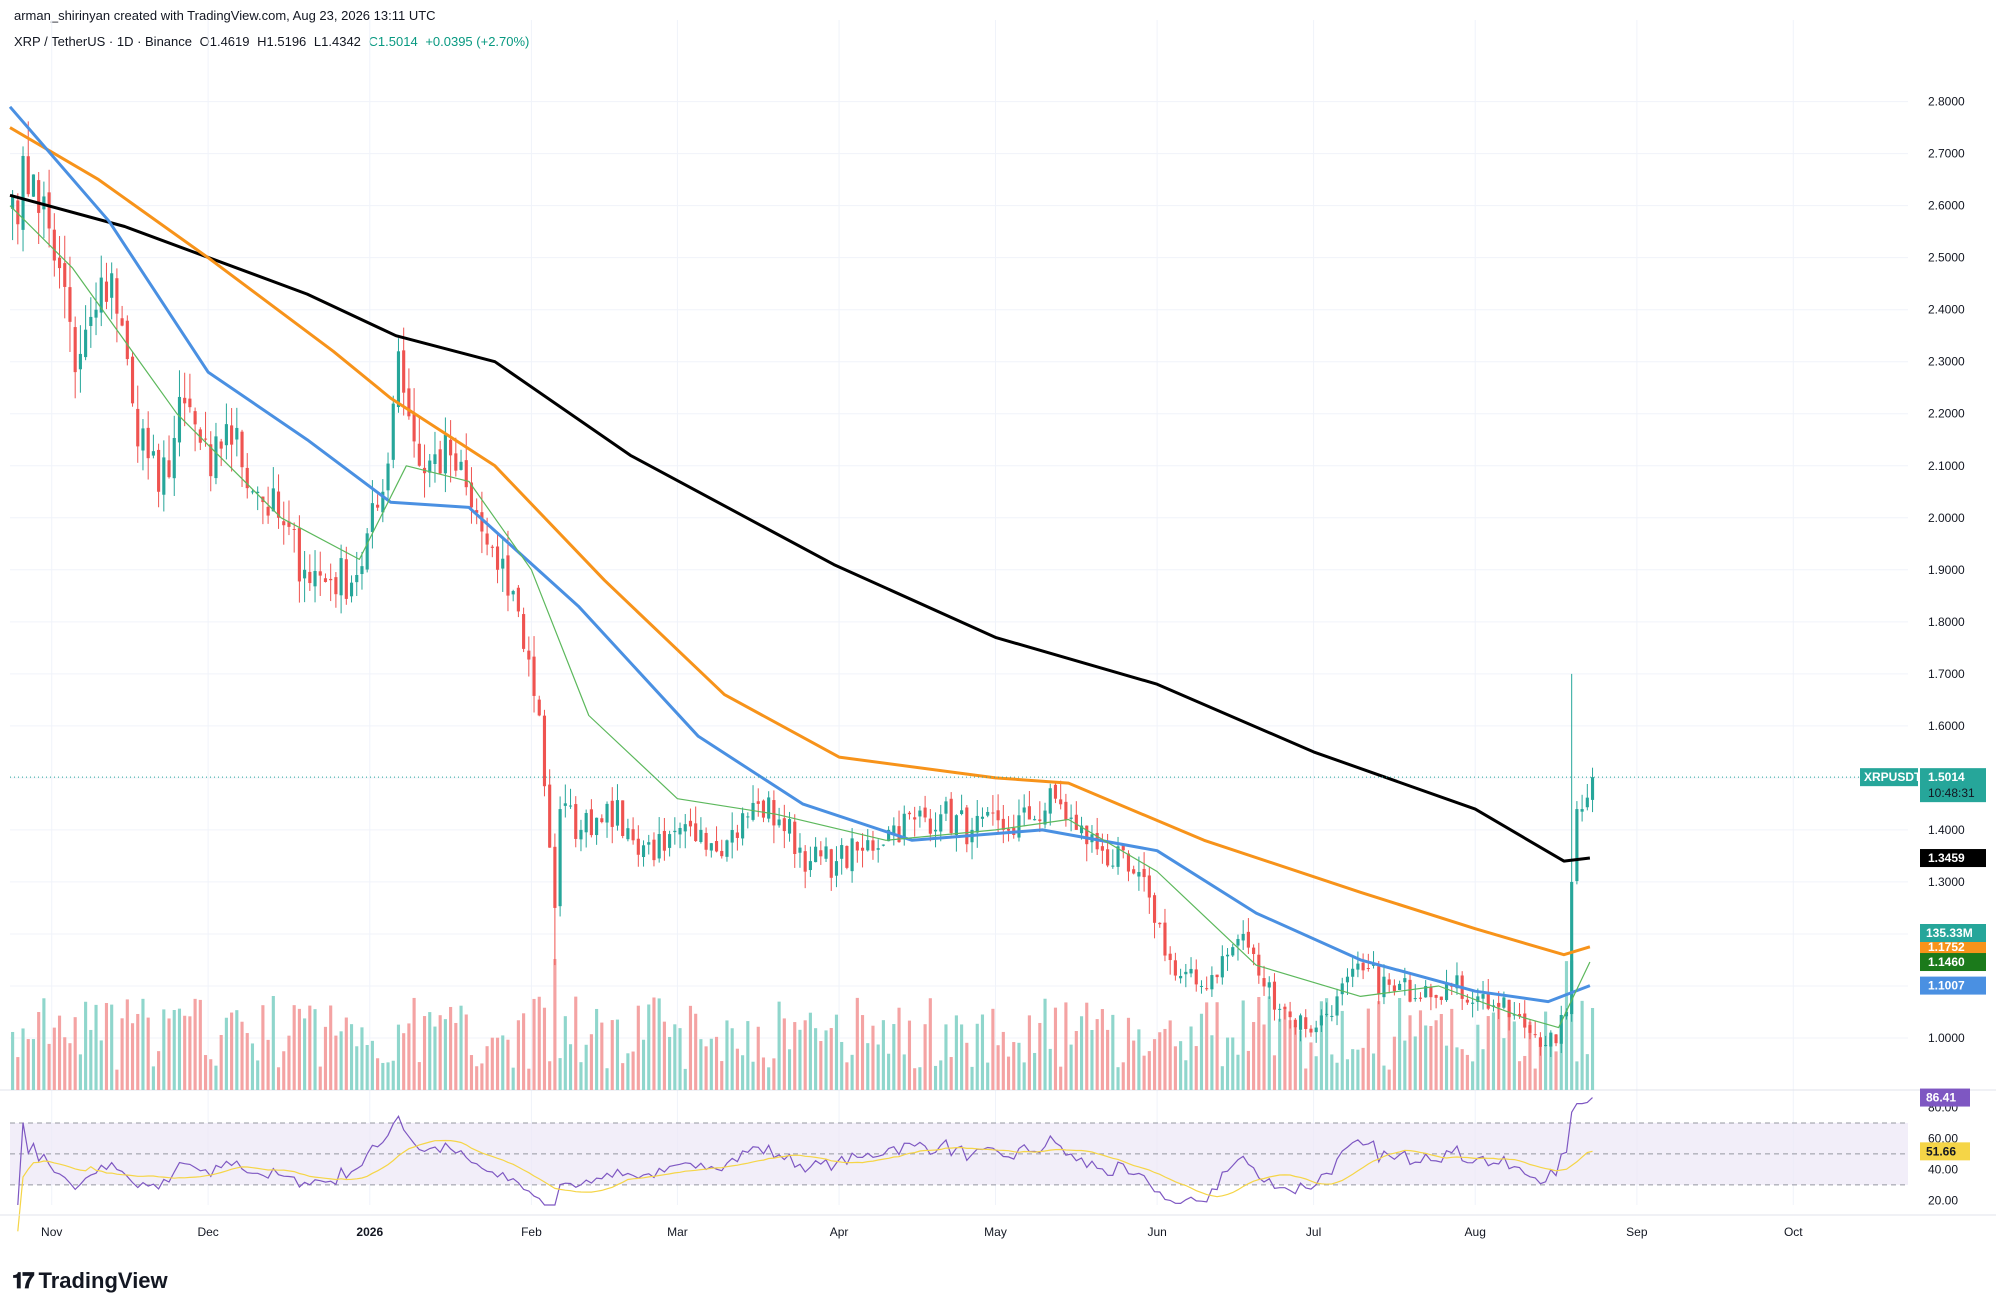 The image size is (1996, 1311). I want to click on tradingview-logo: 𝟏𝟕 TradingView, so click(90, 1281).